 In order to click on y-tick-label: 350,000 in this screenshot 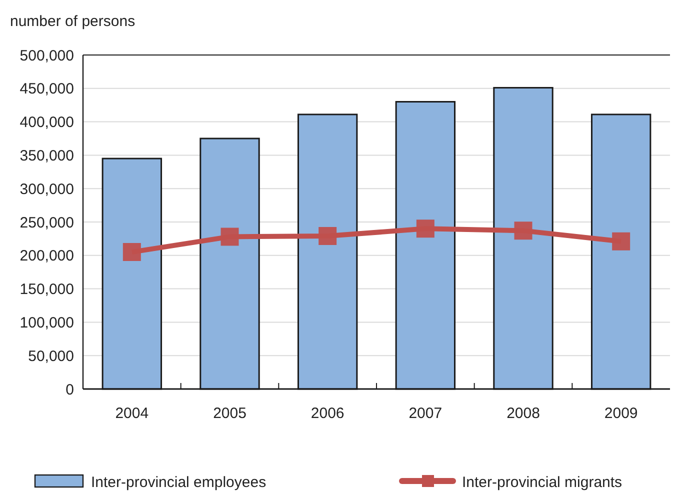, I will do `click(47, 155)`.